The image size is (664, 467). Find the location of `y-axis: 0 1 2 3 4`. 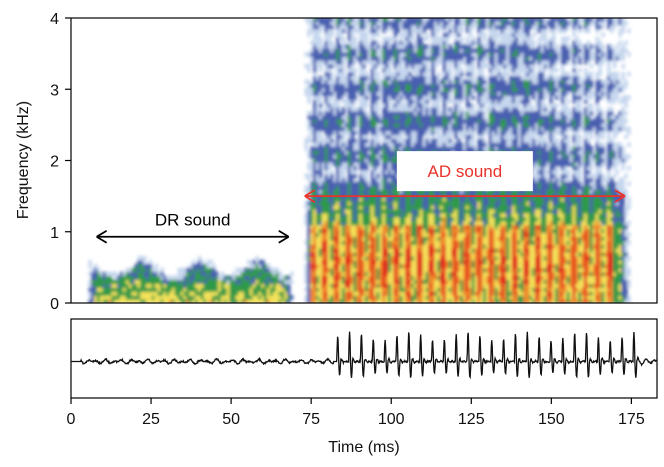

y-axis: 0 1 2 3 4 is located at coordinates (60, 162).